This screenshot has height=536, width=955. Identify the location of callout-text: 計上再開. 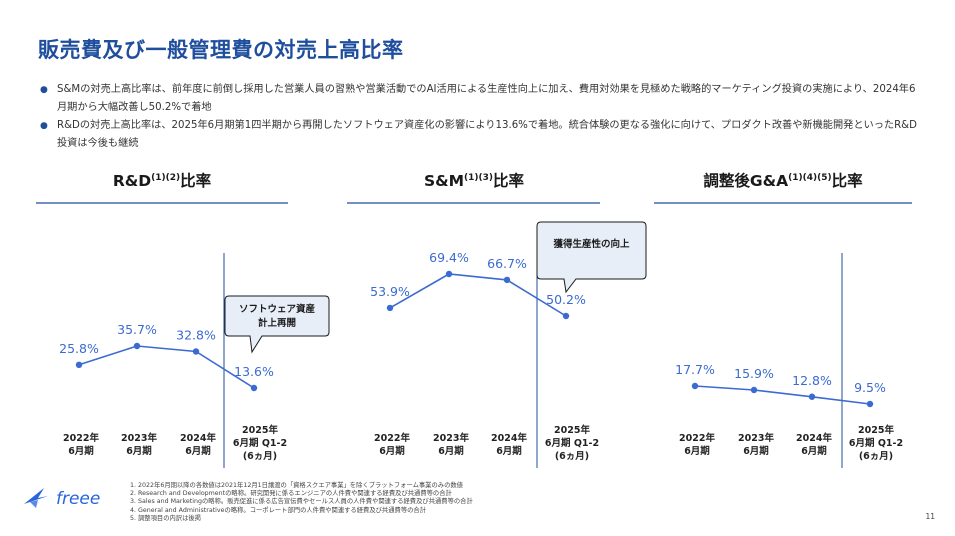
(277, 323).